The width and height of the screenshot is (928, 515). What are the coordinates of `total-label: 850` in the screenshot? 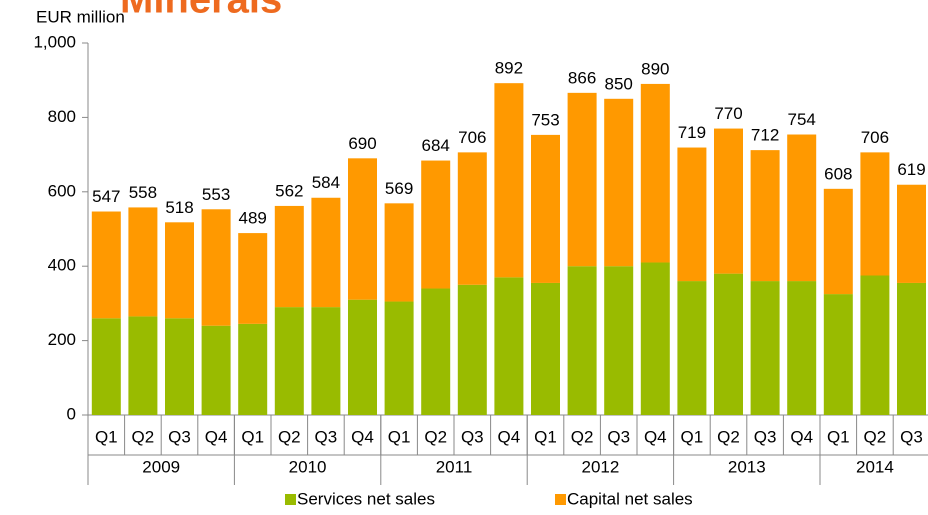 It's located at (619, 83).